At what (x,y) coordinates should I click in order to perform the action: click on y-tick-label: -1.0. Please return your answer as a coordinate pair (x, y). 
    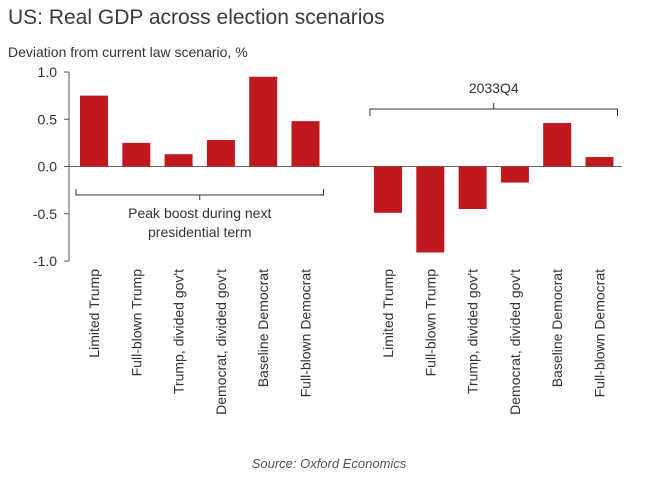
    Looking at the image, I should click on (45, 261).